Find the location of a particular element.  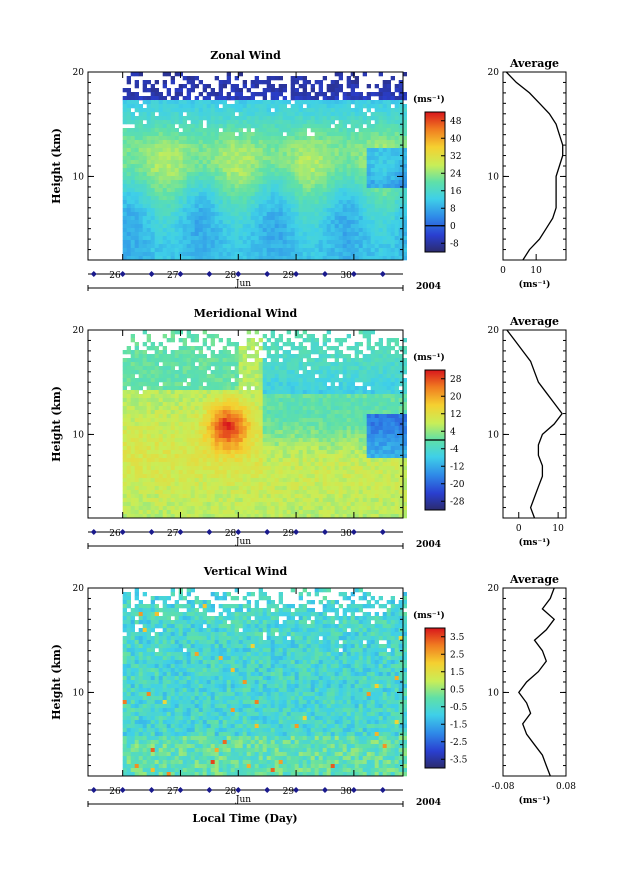

colorbar-tick-label: 1.5 is located at coordinates (457, 673).